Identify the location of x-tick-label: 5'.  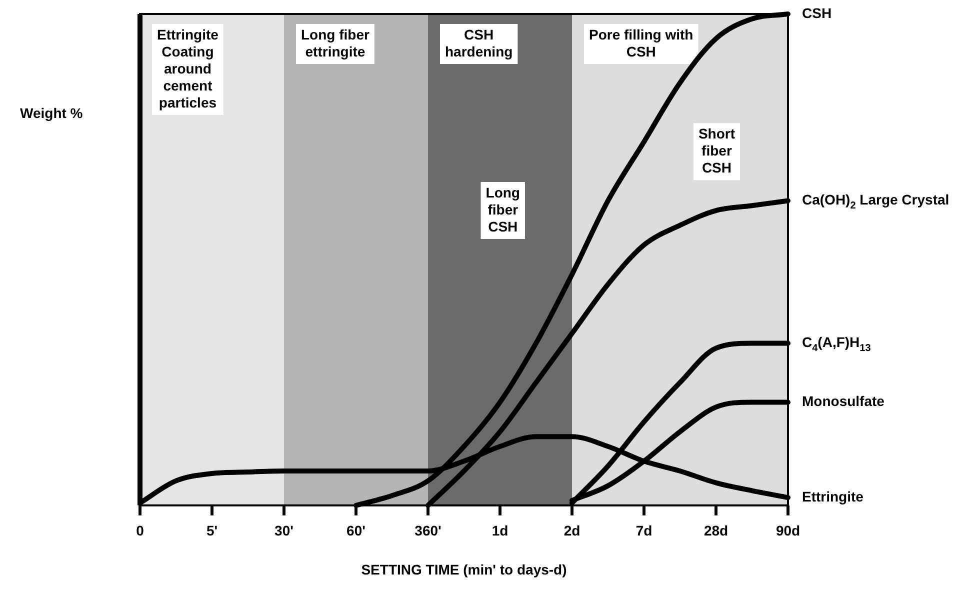
(212, 530).